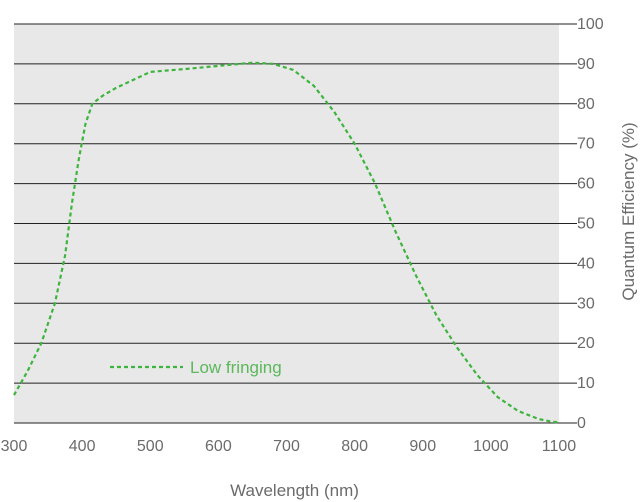  I want to click on x-tick-label: 500, so click(150, 446).